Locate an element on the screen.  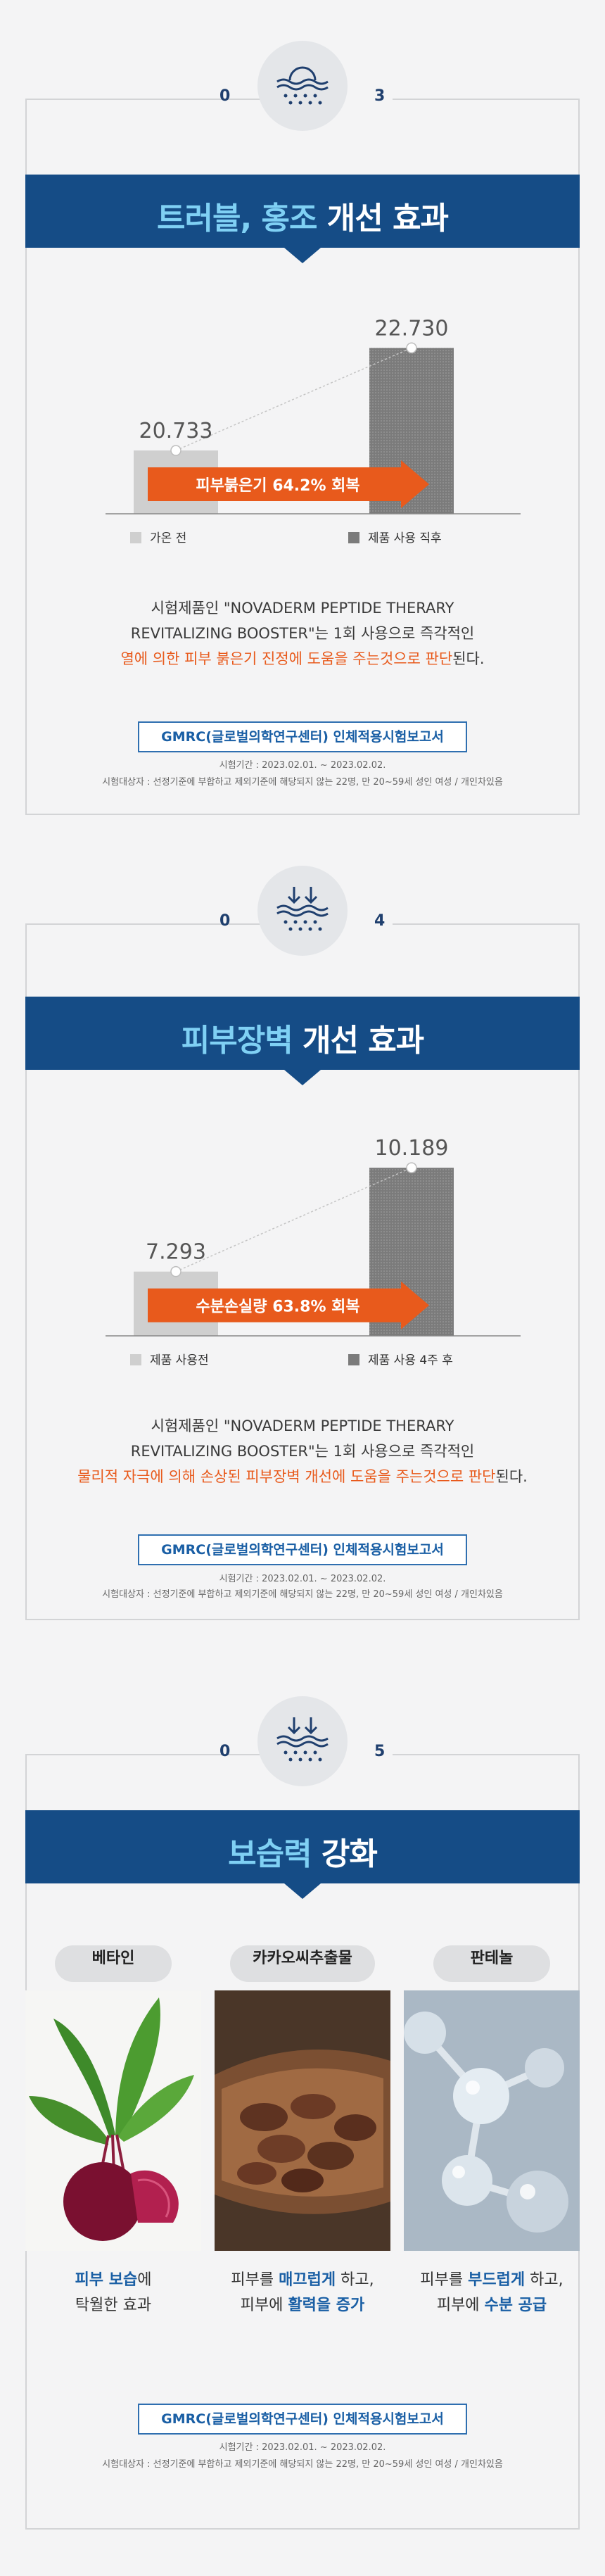
value-label: 22.730 is located at coordinates (412, 328).